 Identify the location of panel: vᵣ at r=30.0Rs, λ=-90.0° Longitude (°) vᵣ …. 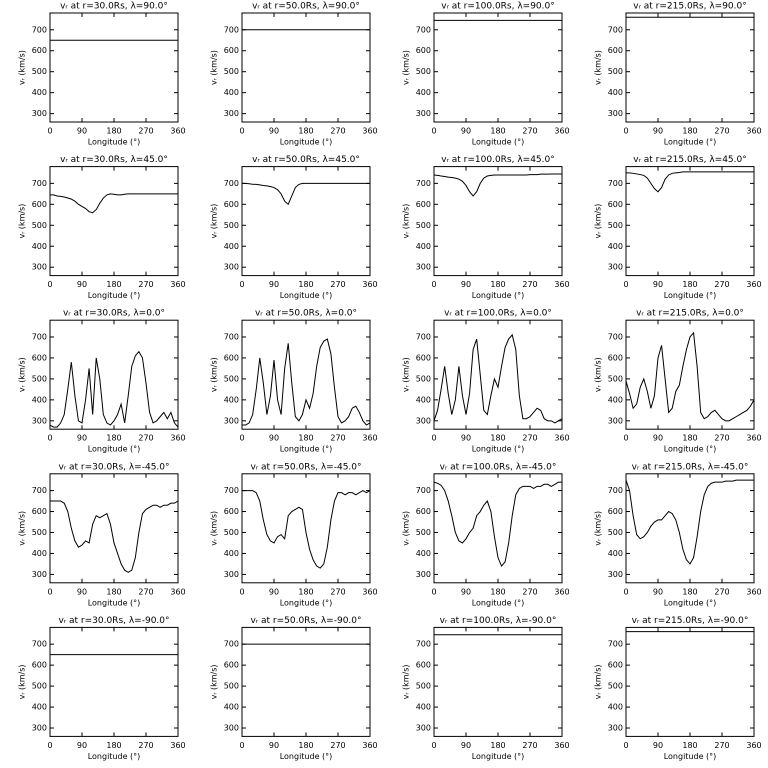
(102, 688).